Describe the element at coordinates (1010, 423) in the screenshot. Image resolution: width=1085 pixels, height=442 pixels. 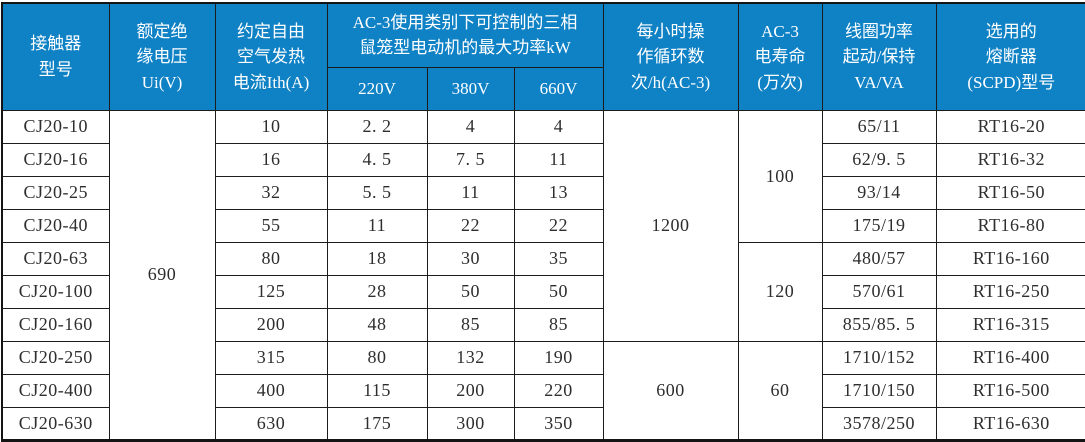
I see `cell-fuse: RT16-630` at that location.